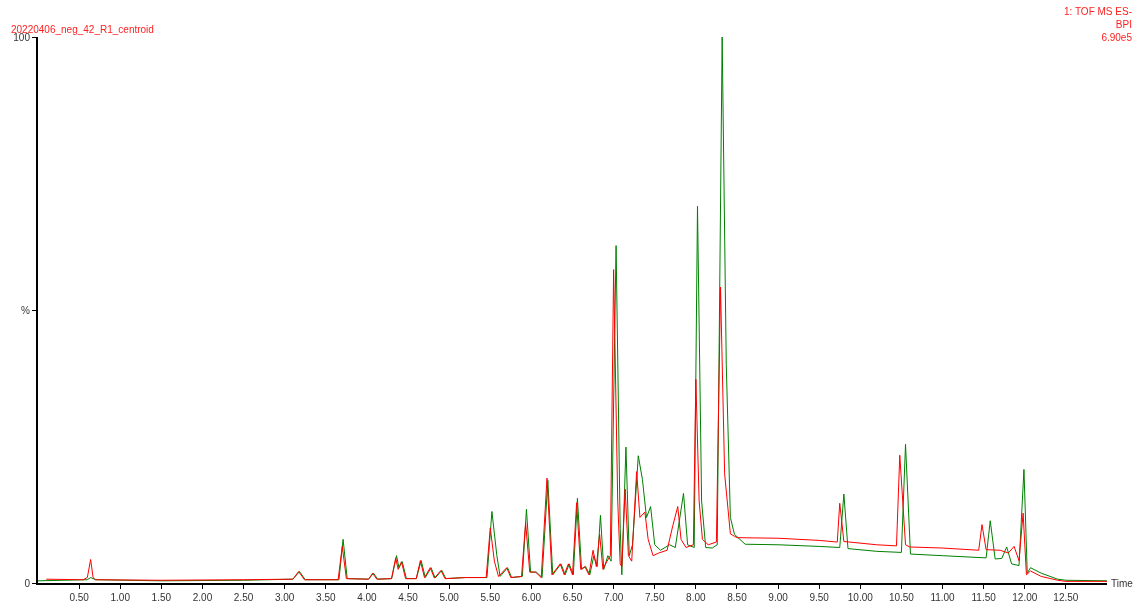 Image resolution: width=1137 pixels, height=615 pixels. I want to click on x-axis-title: Time, so click(1122, 583).